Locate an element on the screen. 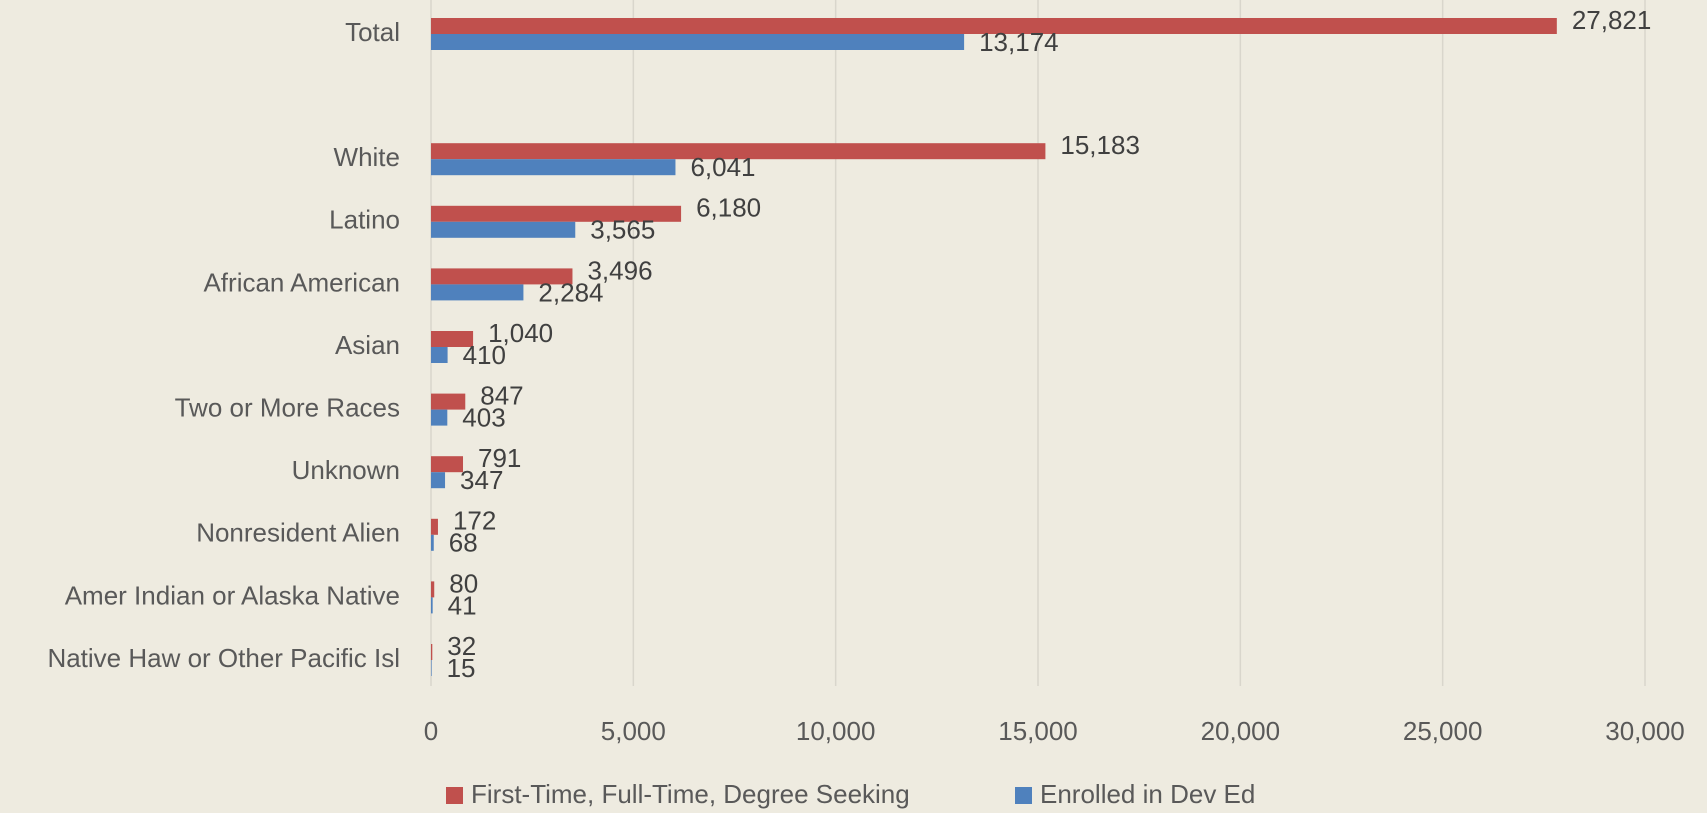  data-label: 410 is located at coordinates (484, 355).